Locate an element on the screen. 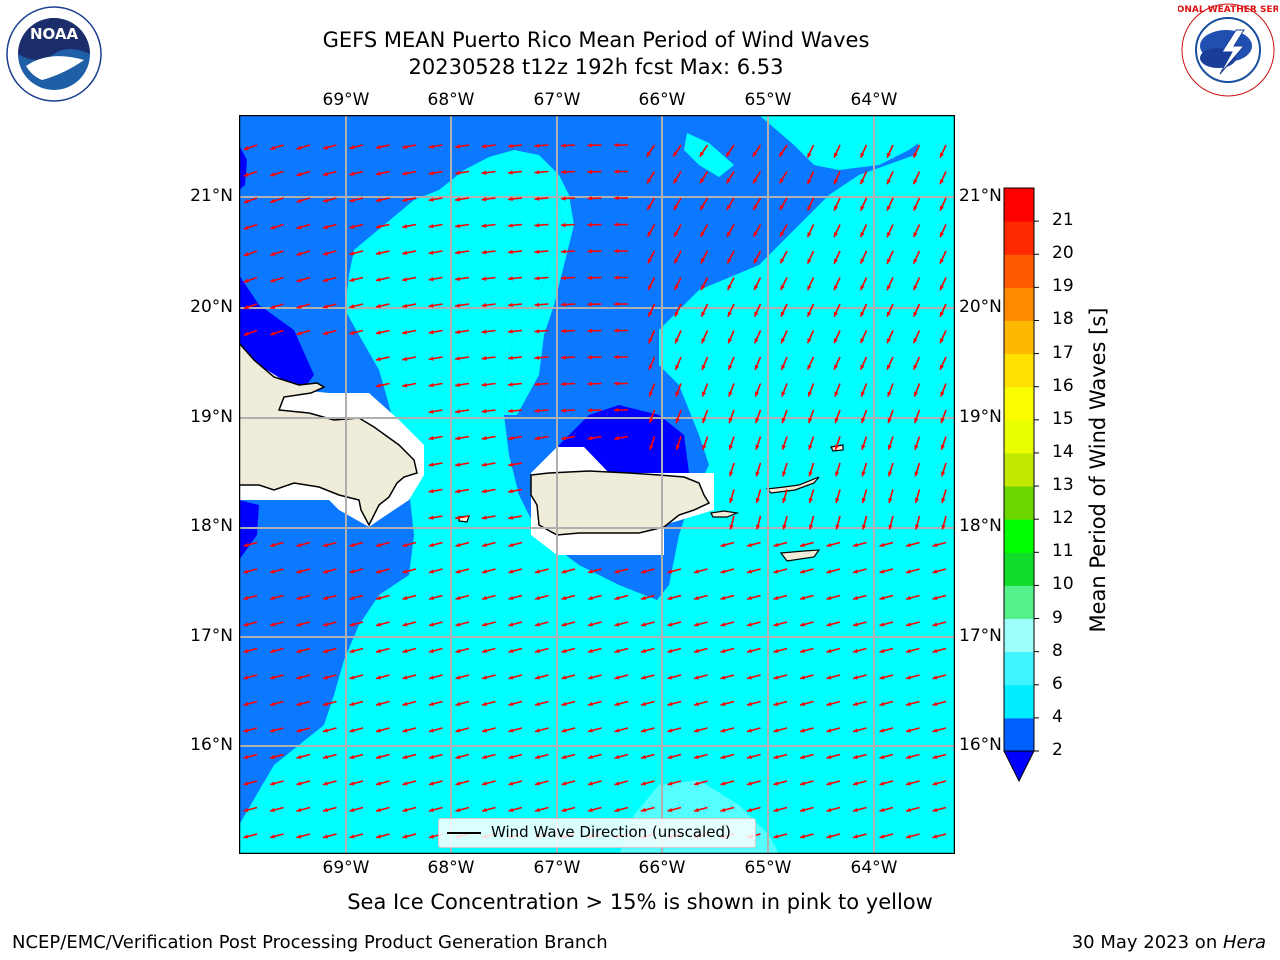 This screenshot has width=1280, height=960. lon-label-top-65w: 65°W is located at coordinates (768, 100).